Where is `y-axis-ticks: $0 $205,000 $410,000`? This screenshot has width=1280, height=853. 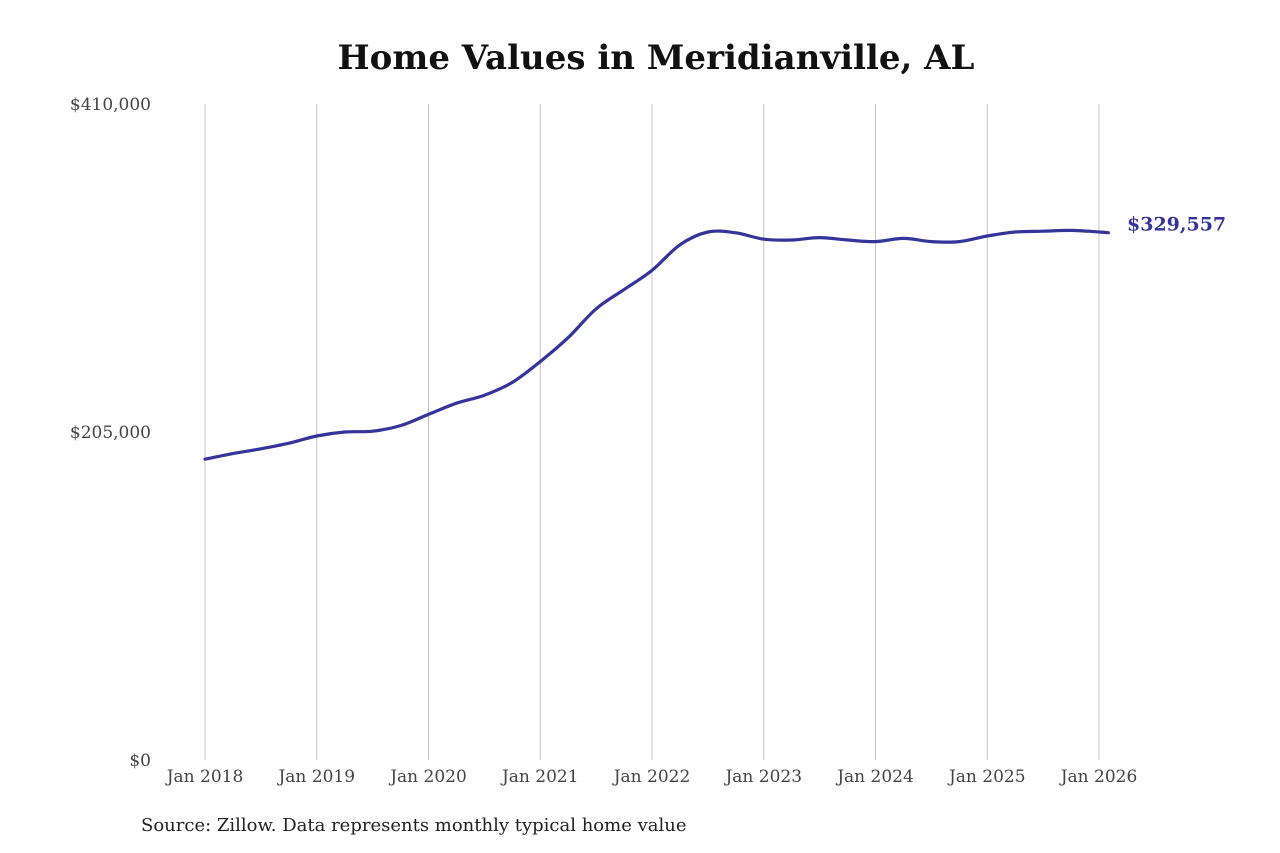 y-axis-ticks: $0 $205,000 $410,000 is located at coordinates (110, 433).